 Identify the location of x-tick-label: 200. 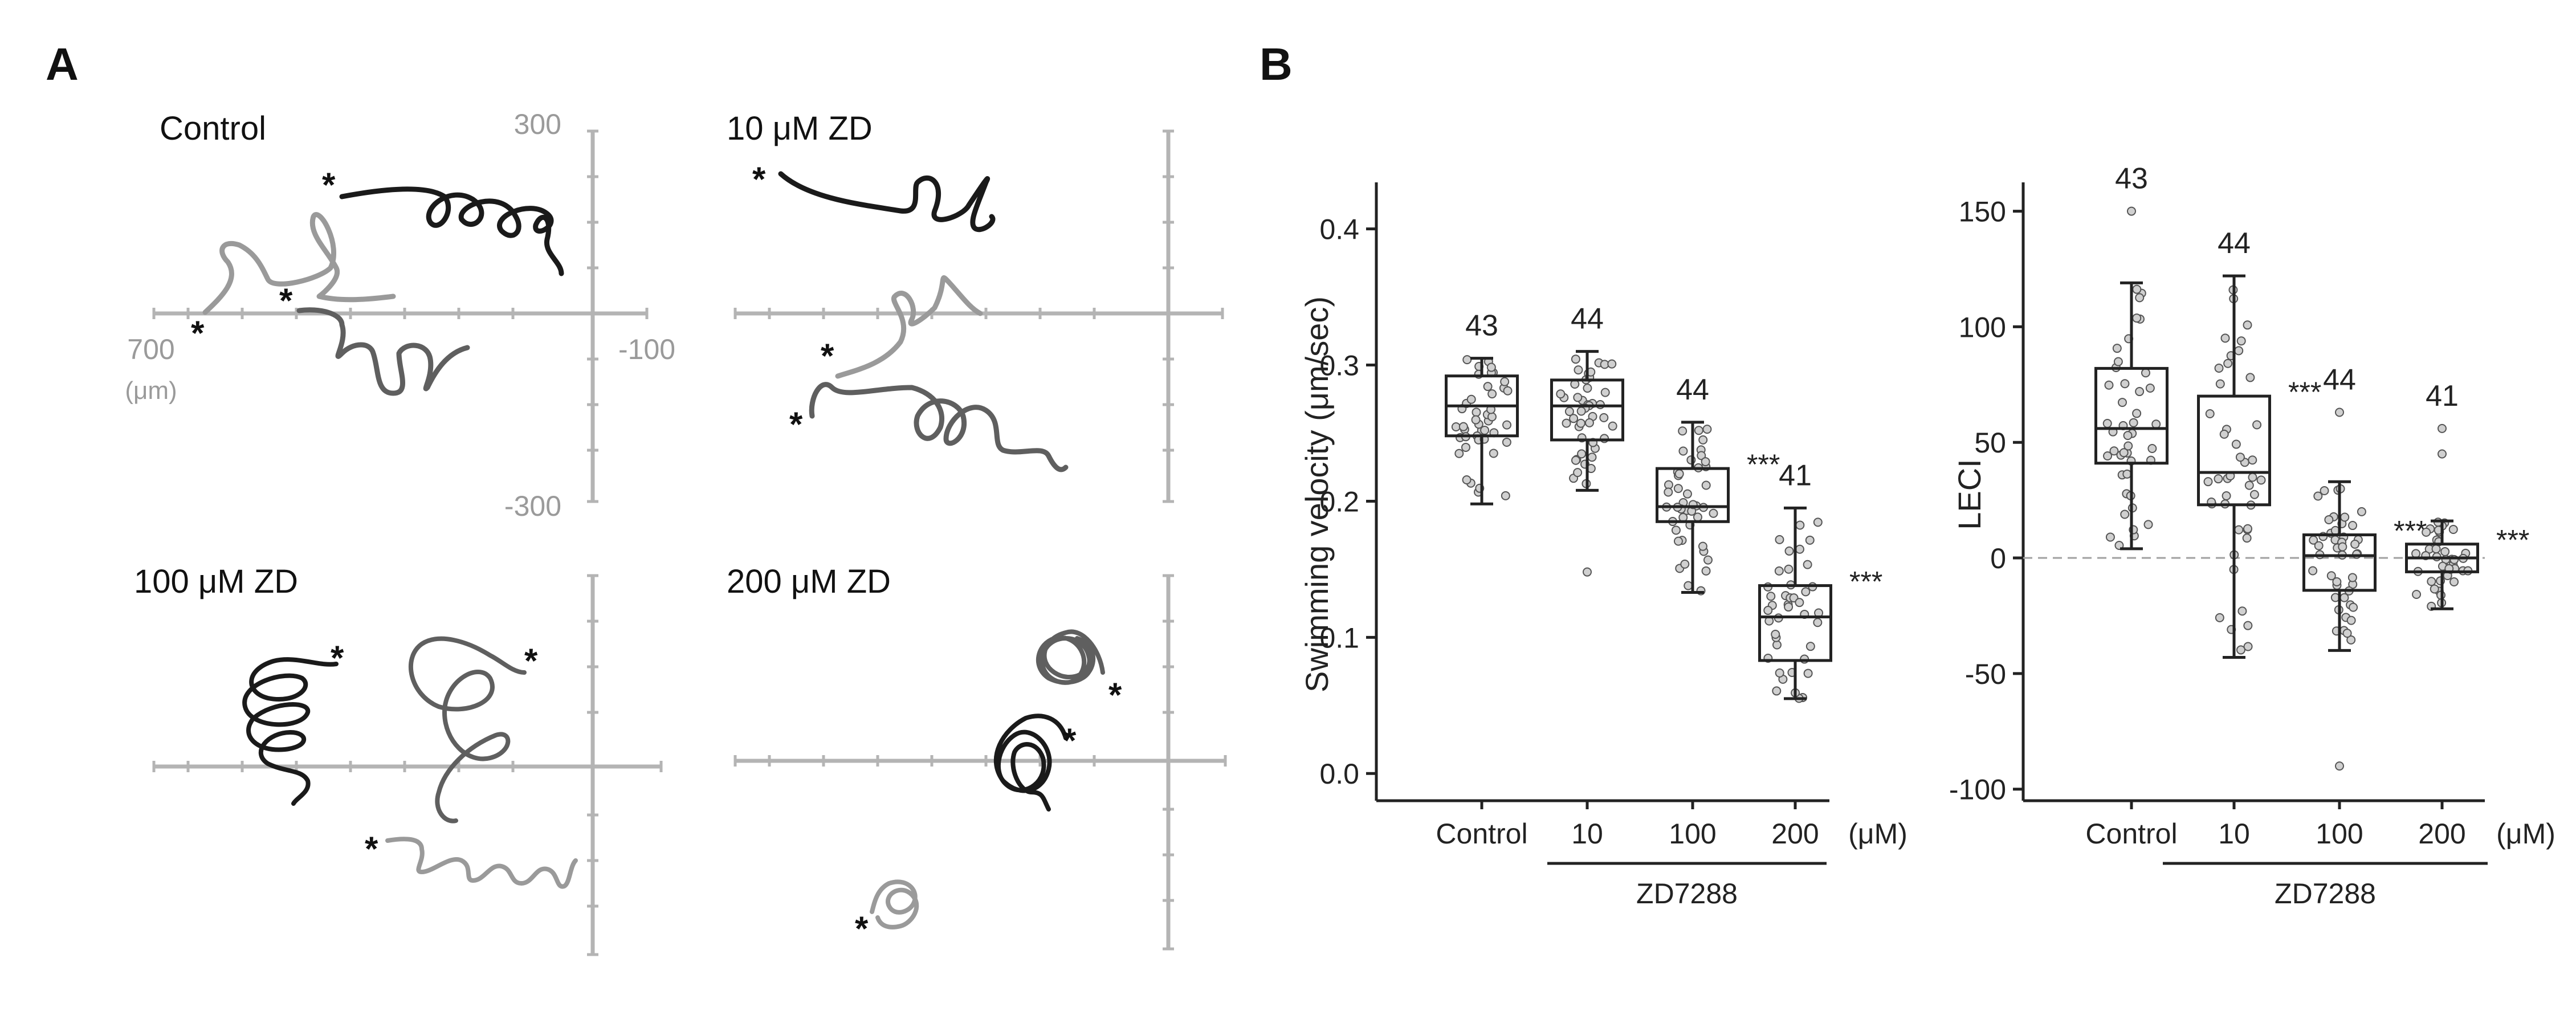
(1795, 834).